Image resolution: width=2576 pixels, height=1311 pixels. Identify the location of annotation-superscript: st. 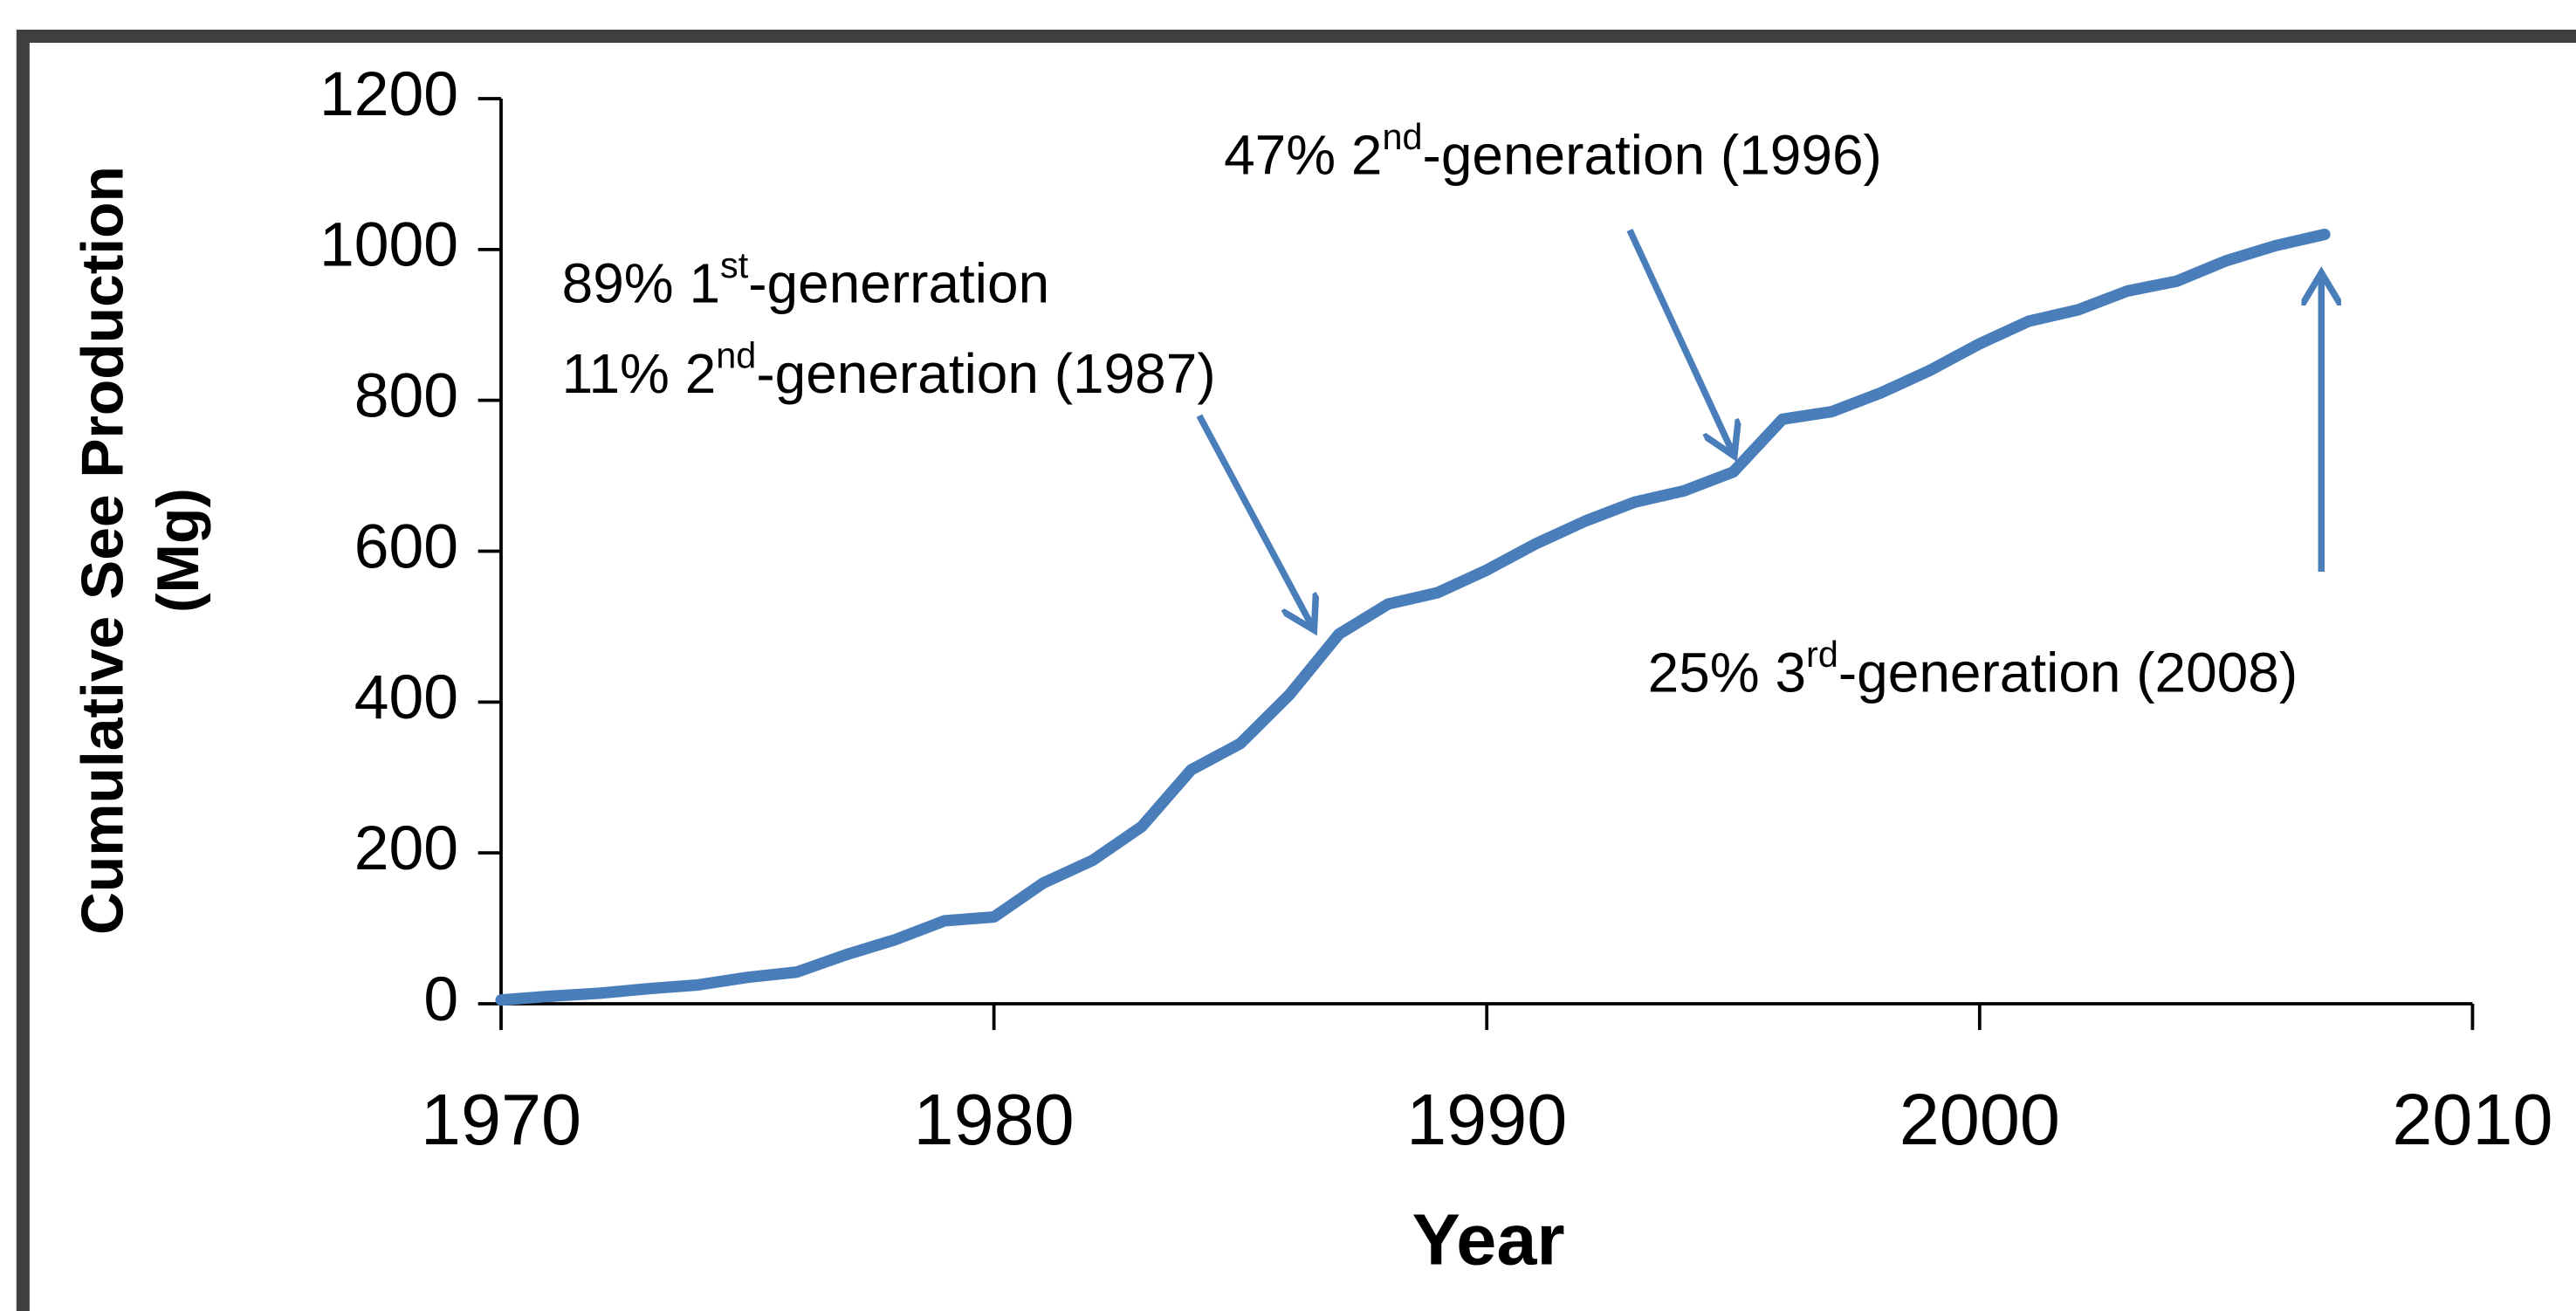
(735, 265).